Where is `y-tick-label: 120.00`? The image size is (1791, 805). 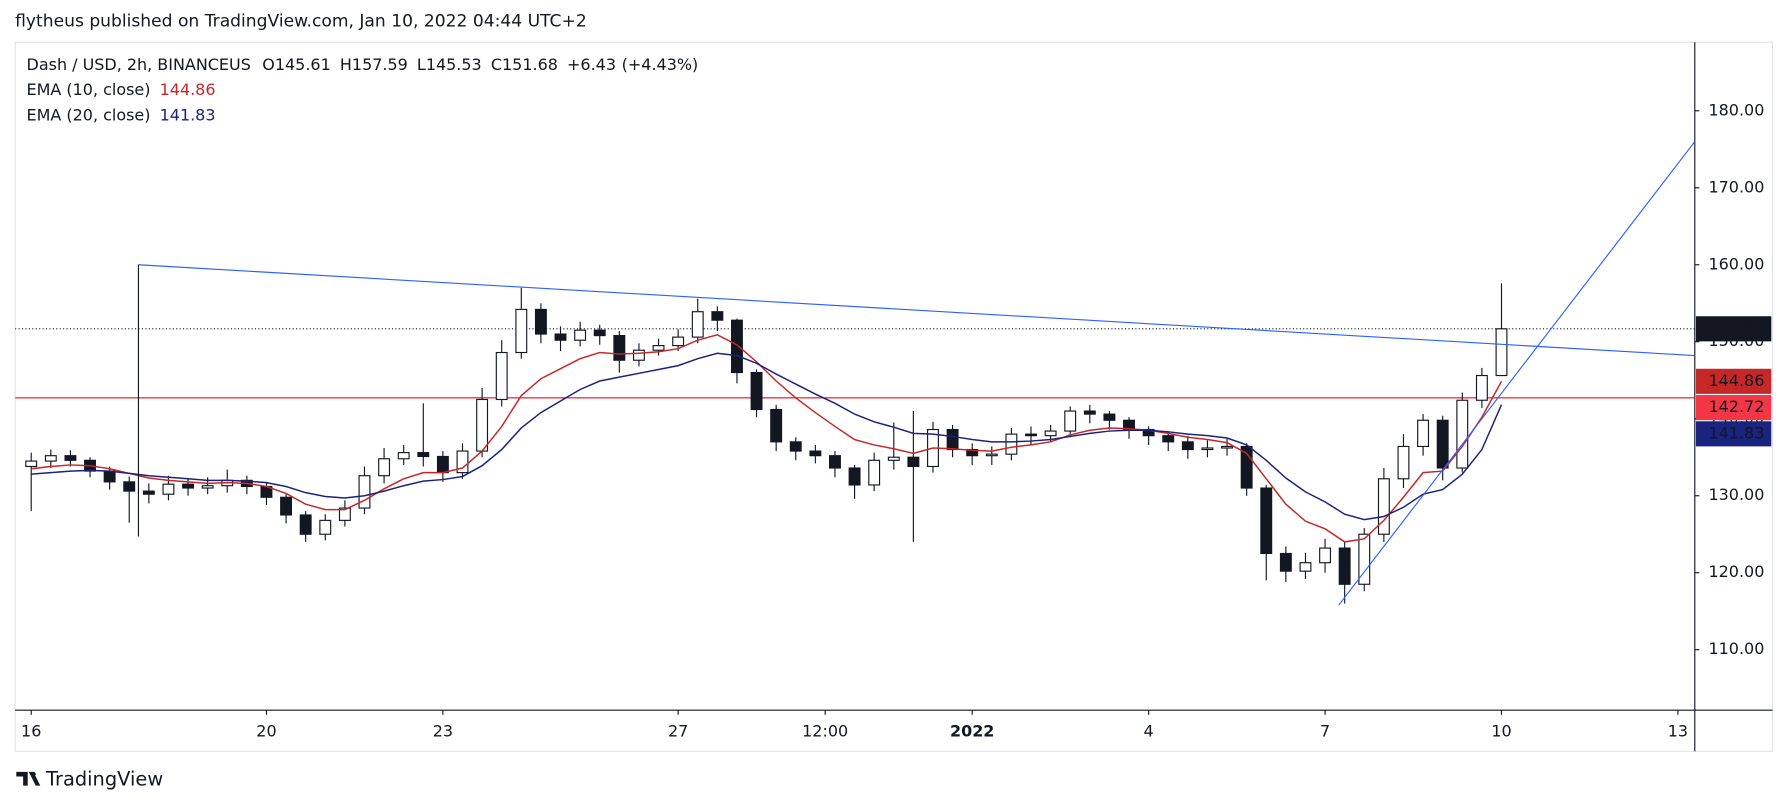
y-tick-label: 120.00 is located at coordinates (1736, 571).